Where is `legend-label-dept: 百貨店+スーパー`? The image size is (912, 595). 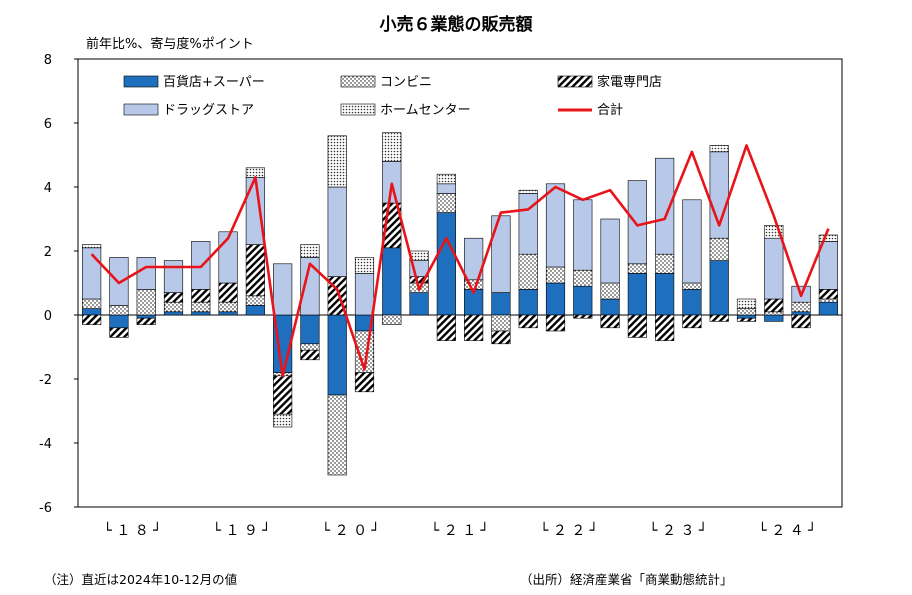 legend-label-dept: 百貨店+スーパー is located at coordinates (214, 82).